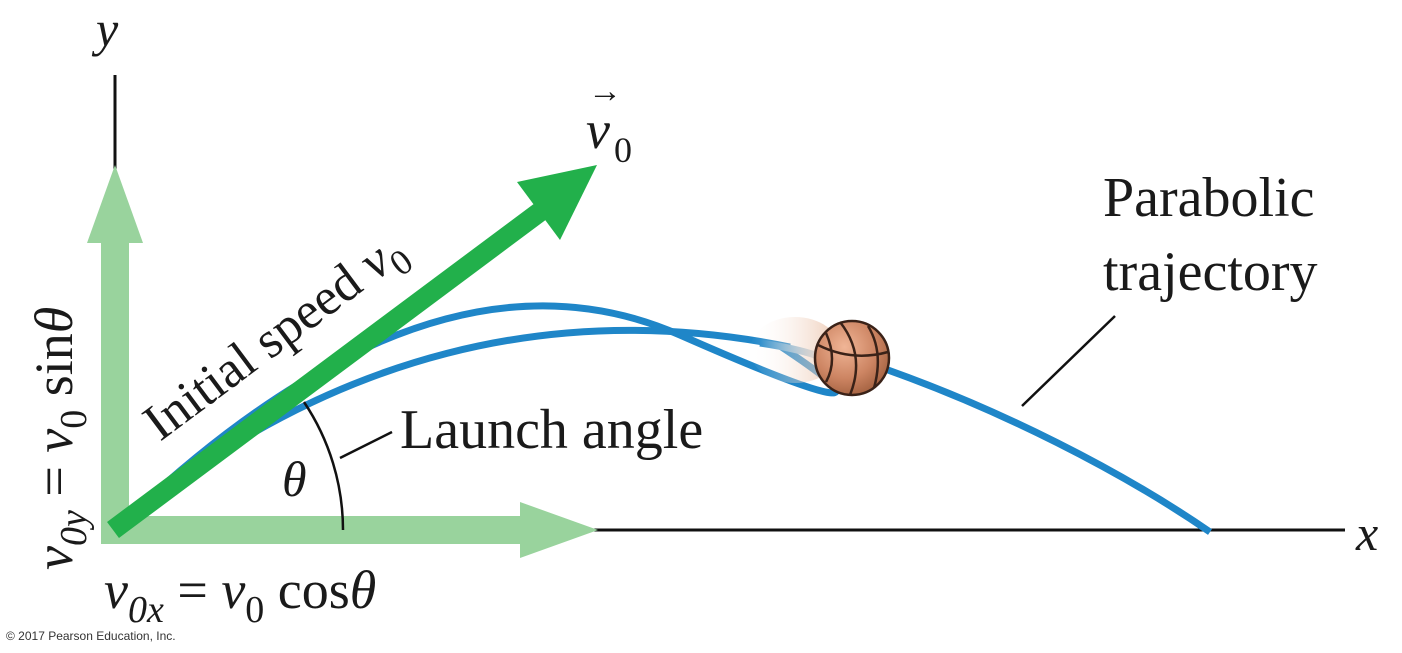 Image resolution: width=1402 pixels, height=653 pixels. Describe the element at coordinates (59, 438) in the screenshot. I see `vy-equation: v0y = v0 sinθ` at that location.